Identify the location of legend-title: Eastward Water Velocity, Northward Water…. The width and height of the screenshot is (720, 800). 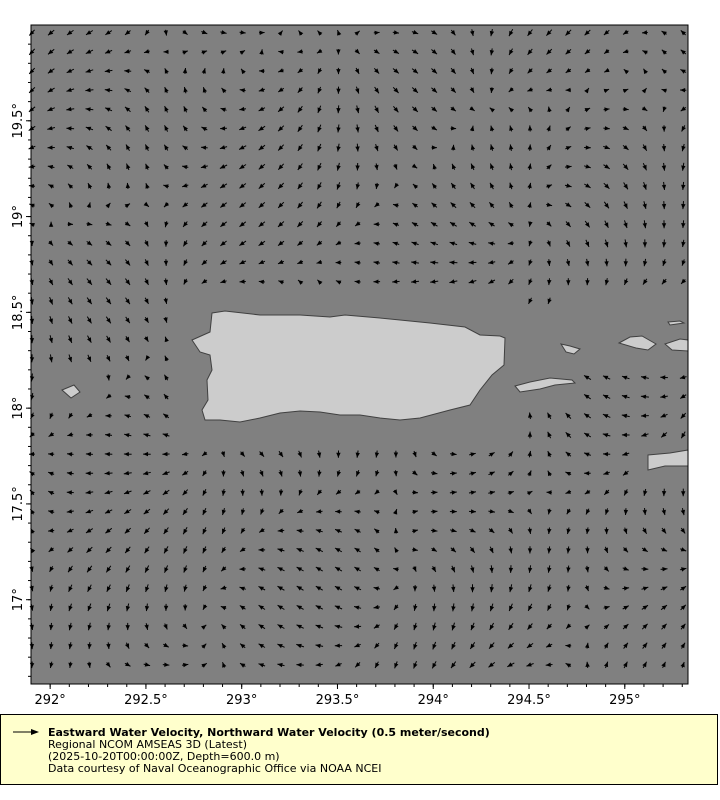
(269, 732).